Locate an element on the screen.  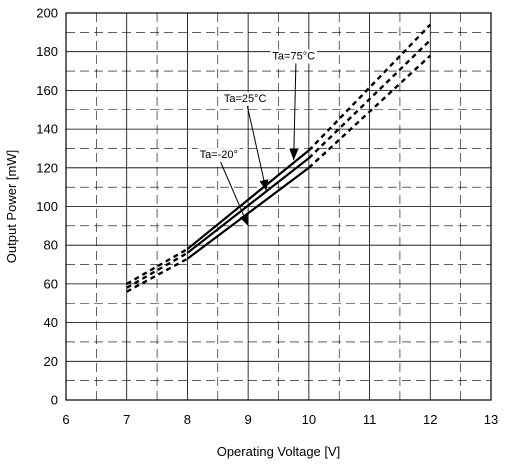
y-tick-label: 160 is located at coordinates (47, 90).